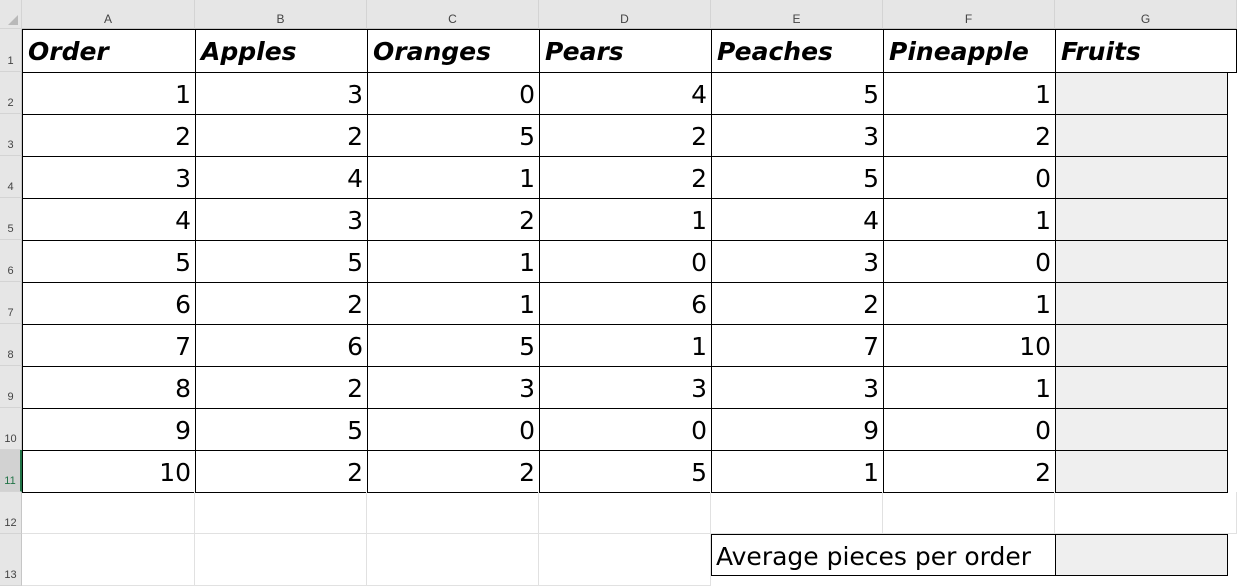 Image resolution: width=1237 pixels, height=586 pixels. What do you see at coordinates (11, 261) in the screenshot?
I see `row-header-6: 6` at bounding box center [11, 261].